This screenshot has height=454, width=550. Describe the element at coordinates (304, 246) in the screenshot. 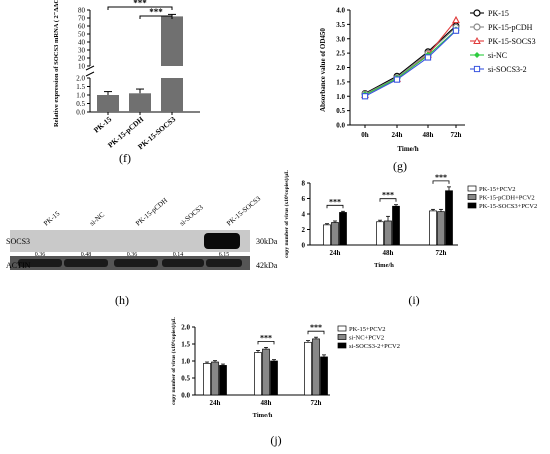

I see `y-tick-label: 0` at that location.